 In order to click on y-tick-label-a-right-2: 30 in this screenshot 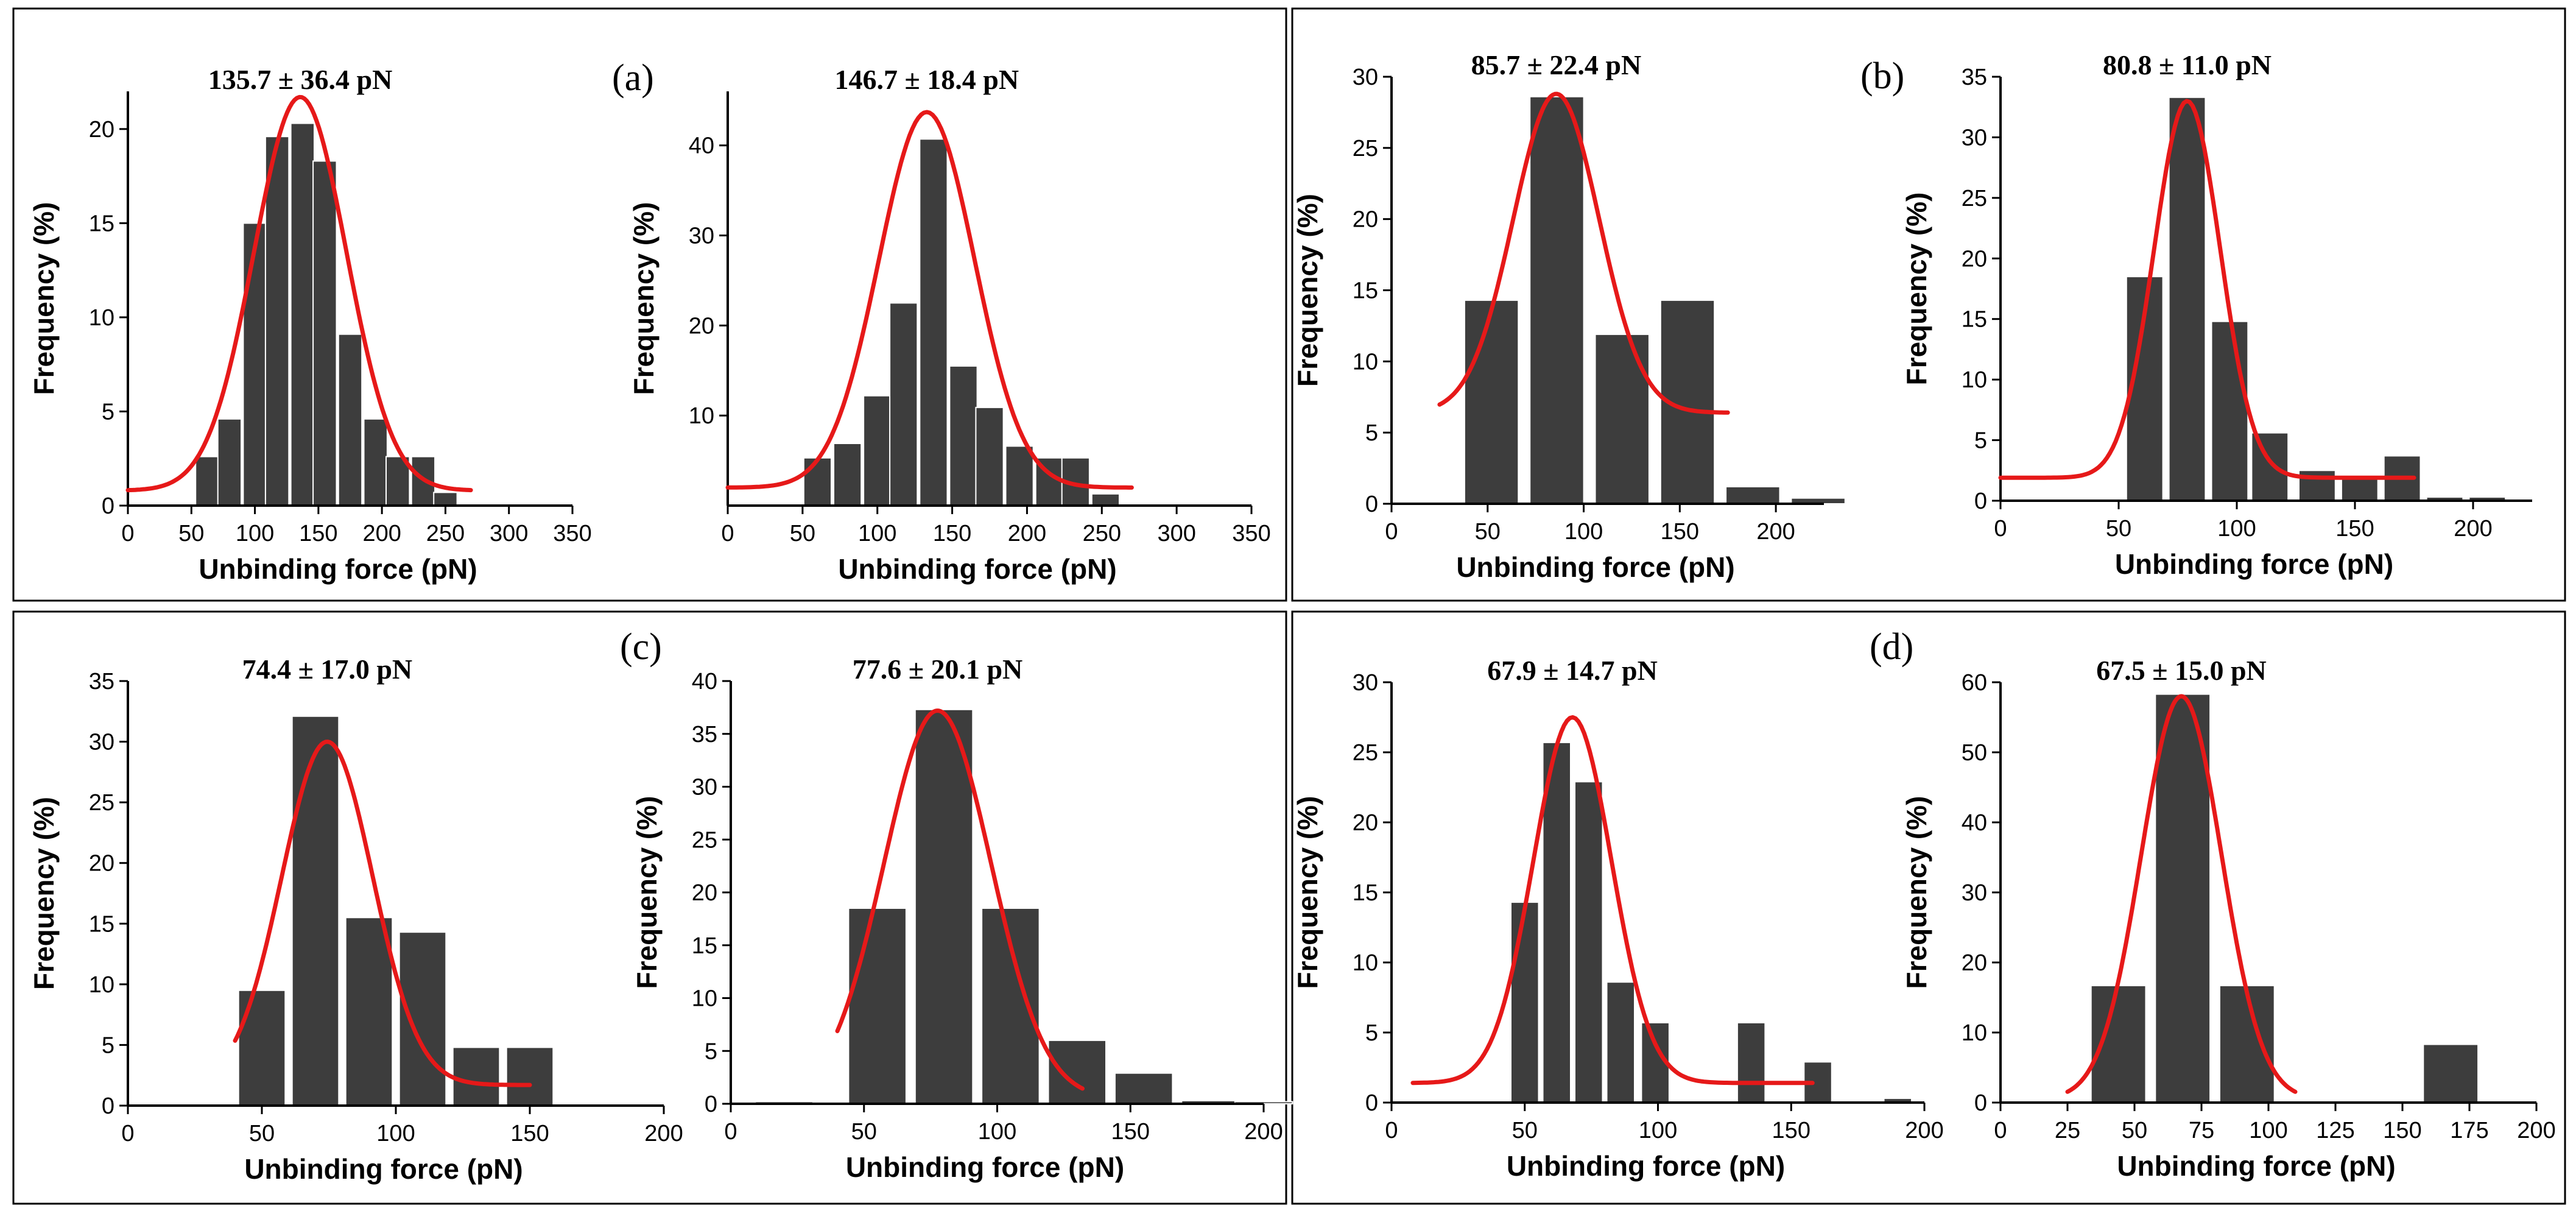, I will do `click(701, 236)`.